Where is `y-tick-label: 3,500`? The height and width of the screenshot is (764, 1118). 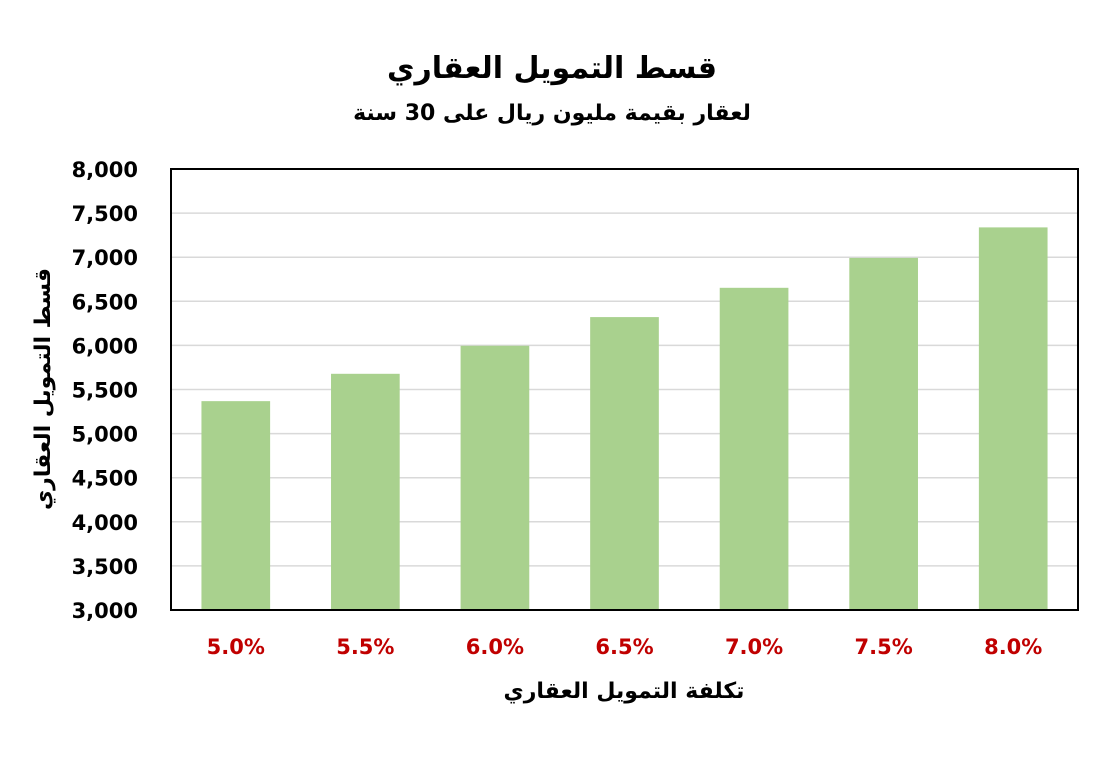
y-tick-label: 3,500 is located at coordinates (105, 567).